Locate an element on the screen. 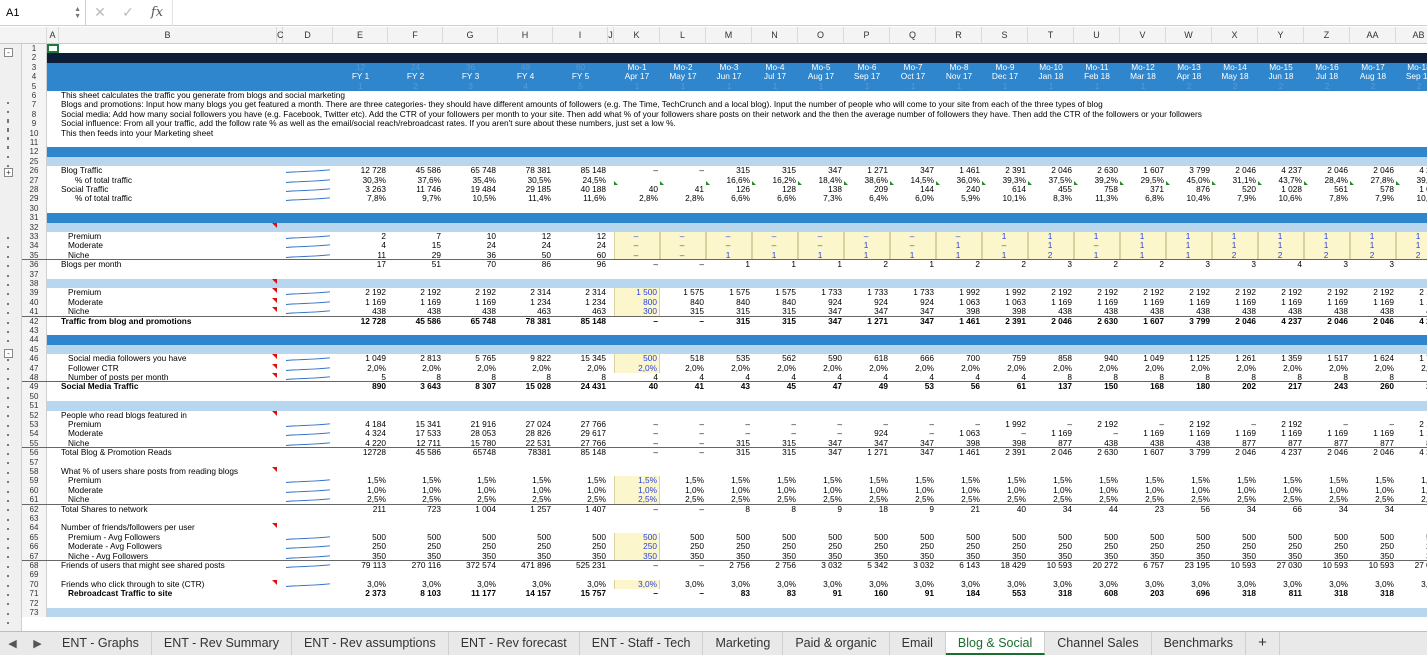  row-number: 39 is located at coordinates (34, 293).